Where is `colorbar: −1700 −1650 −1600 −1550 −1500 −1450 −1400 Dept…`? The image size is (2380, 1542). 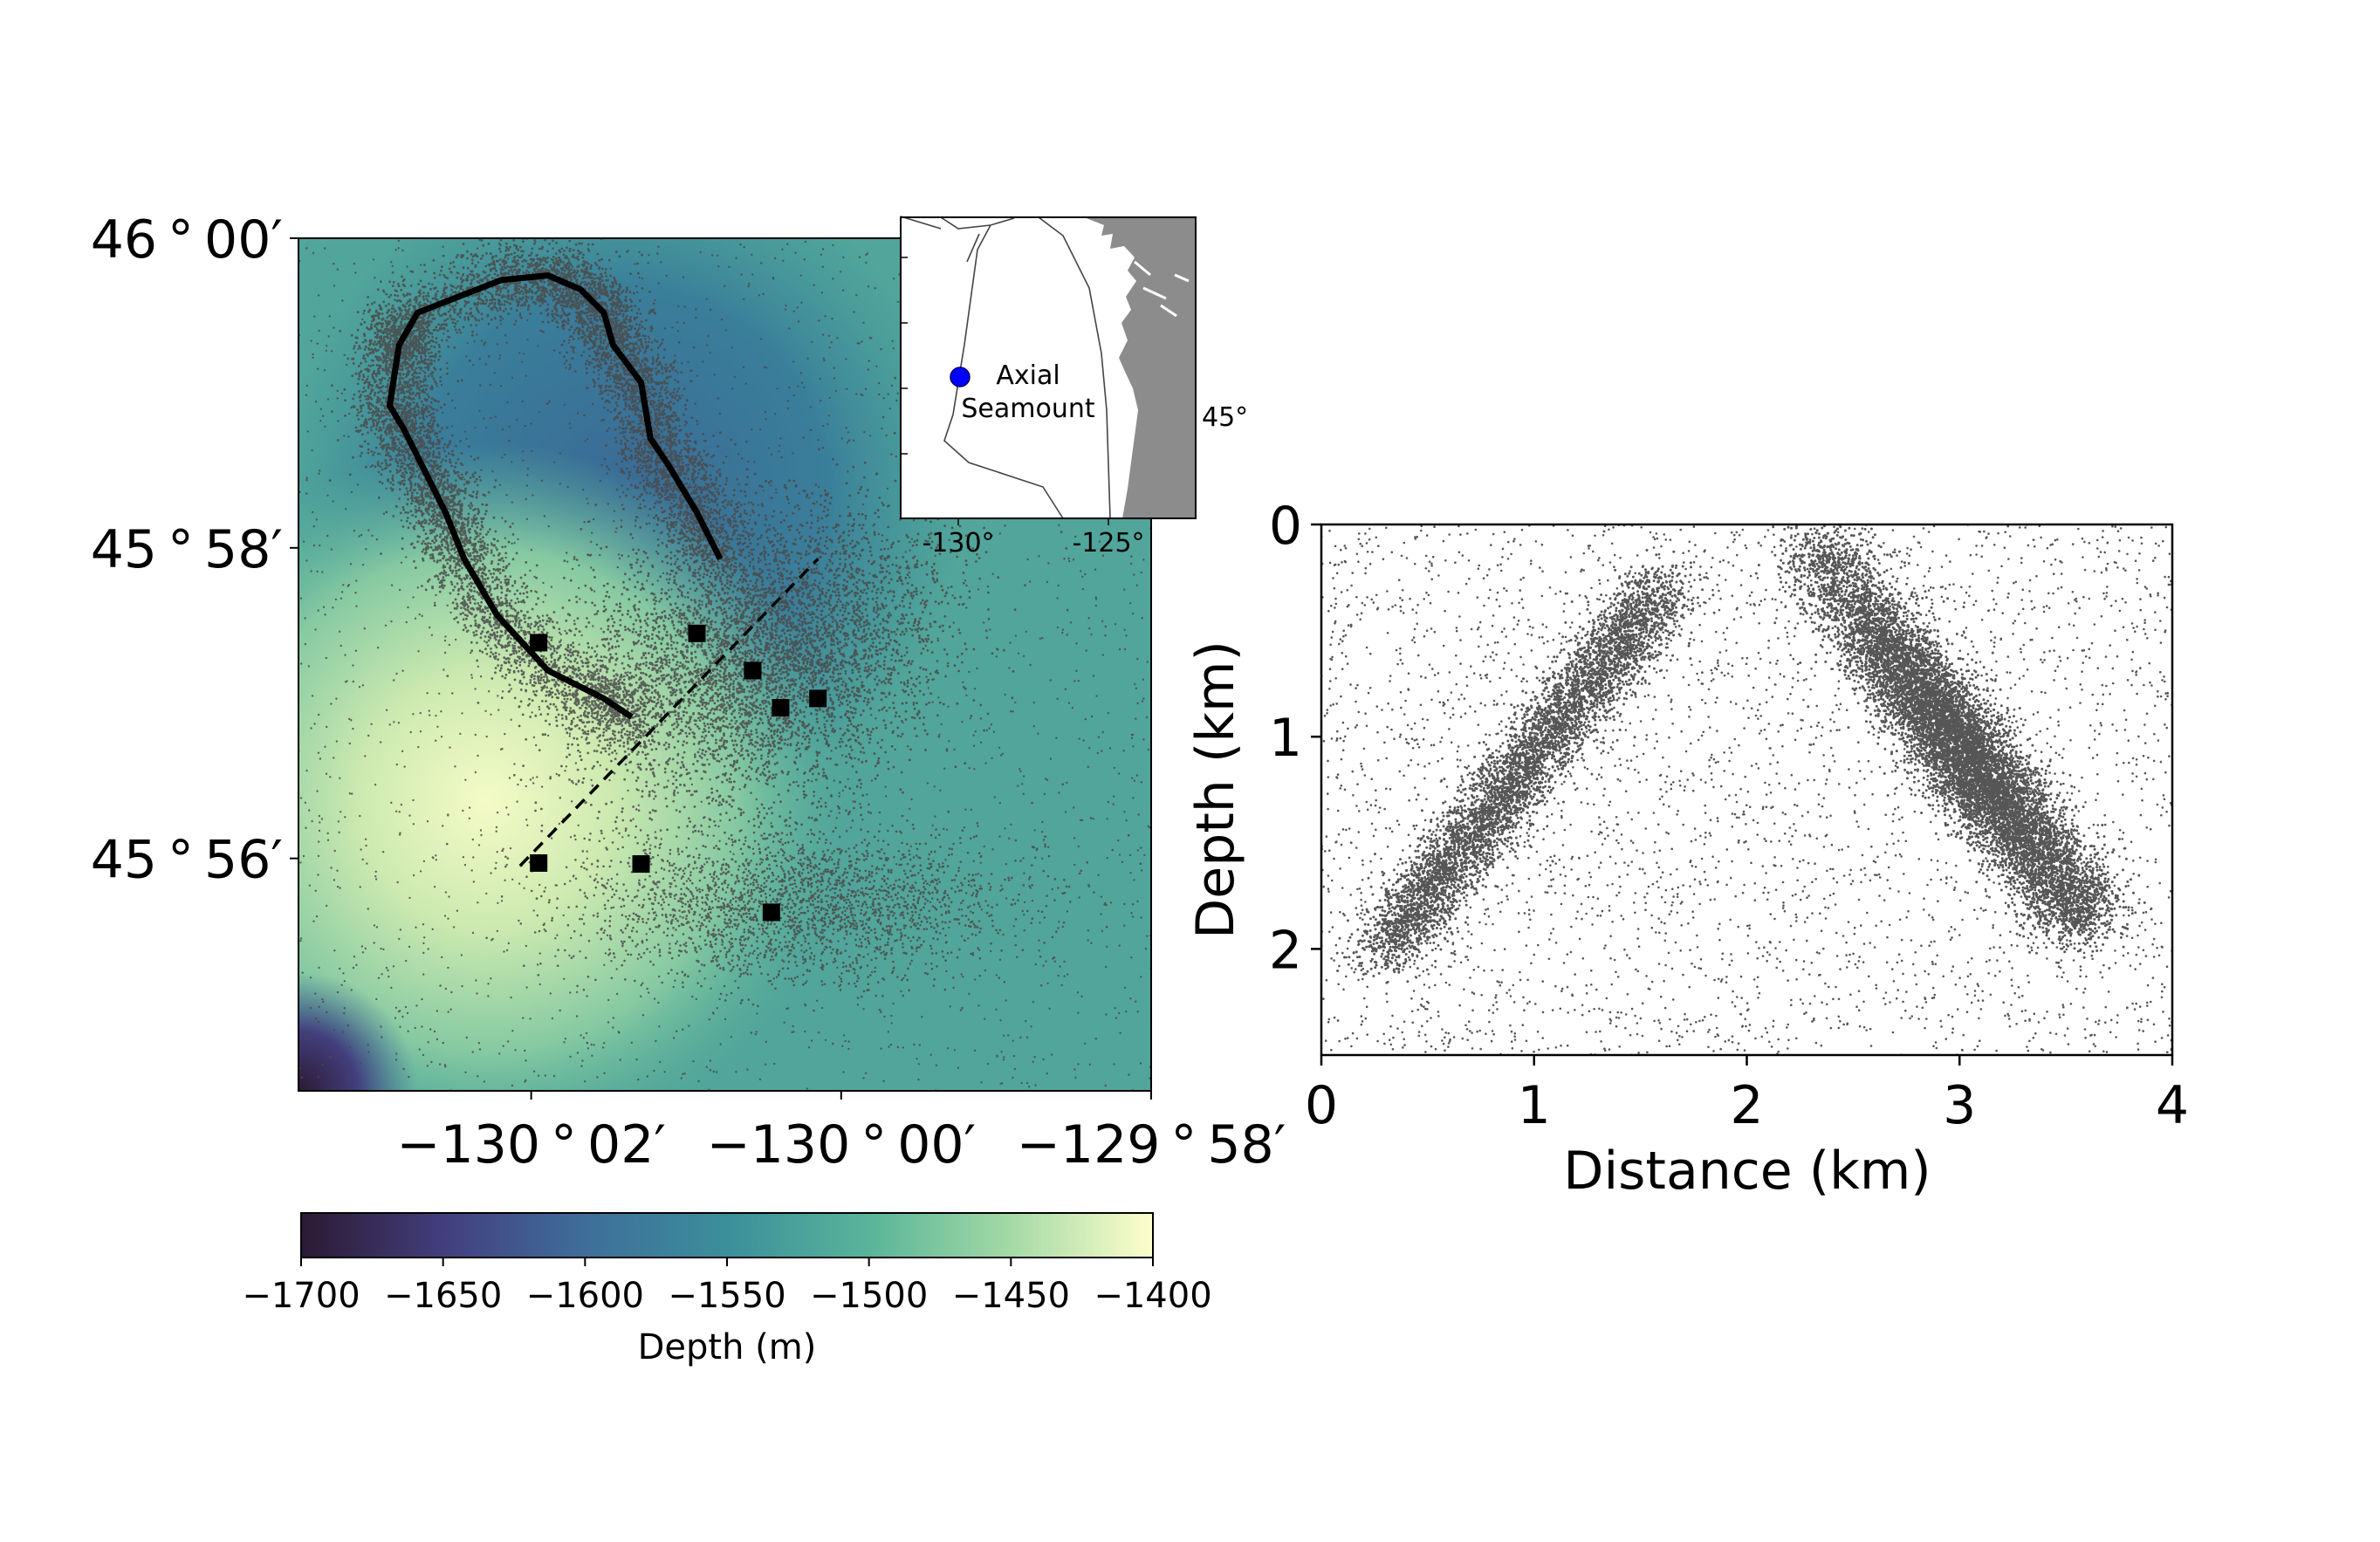
colorbar: −1700 −1650 −1600 −1550 −1500 −1450 −1400 Dept… is located at coordinates (726, 1290).